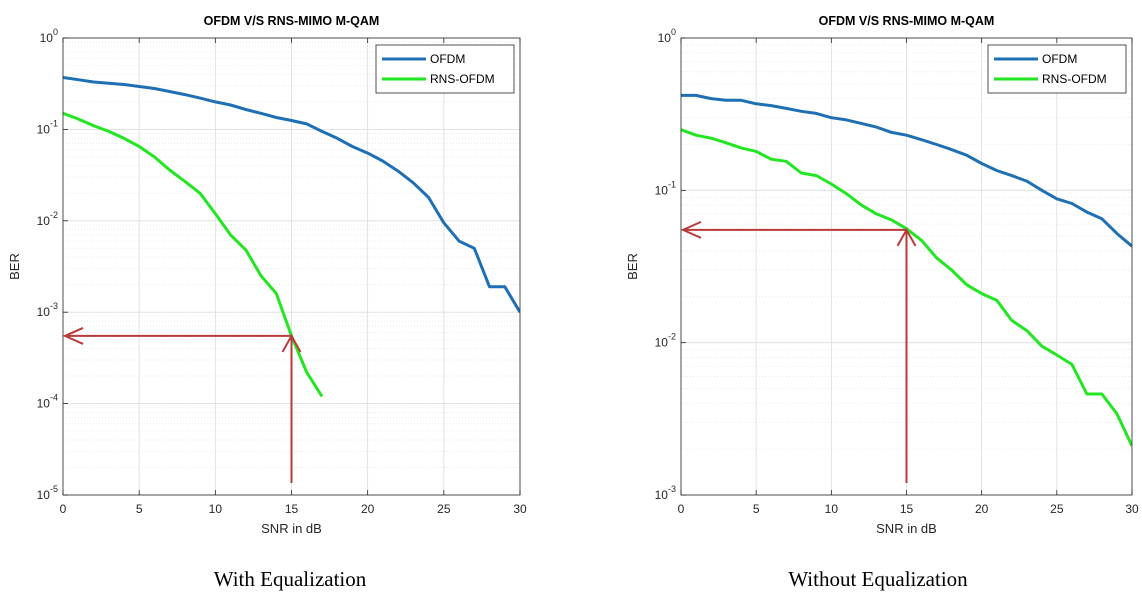 The height and width of the screenshot is (604, 1142). Describe the element at coordinates (47, 402) in the screenshot. I see `y-tick-label: 10⁻⁴` at that location.